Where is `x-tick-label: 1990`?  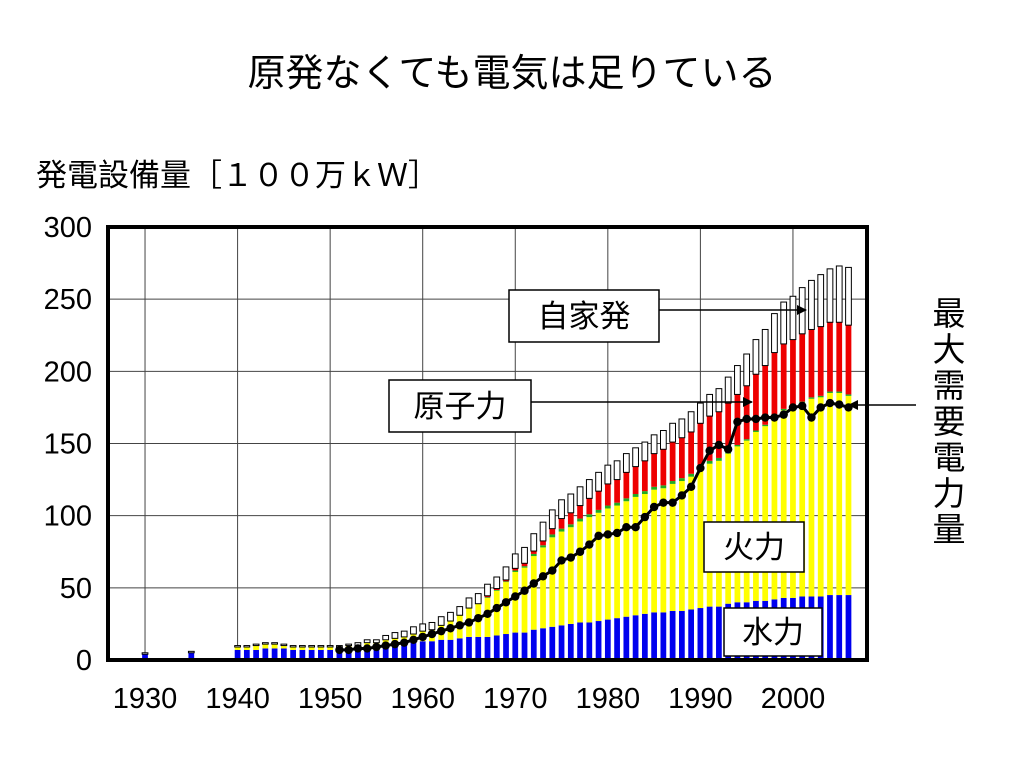
x-tick-label: 1990 is located at coordinates (700, 699).